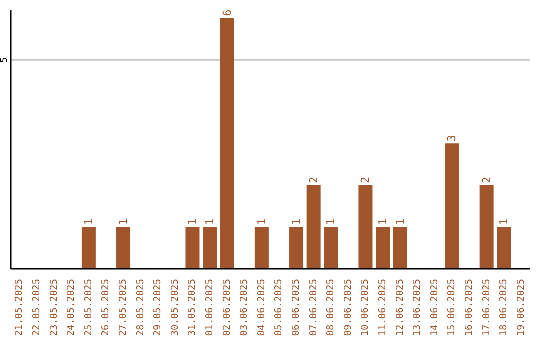 This screenshot has width=540, height=340. I want to click on data-label: 3, so click(452, 138).